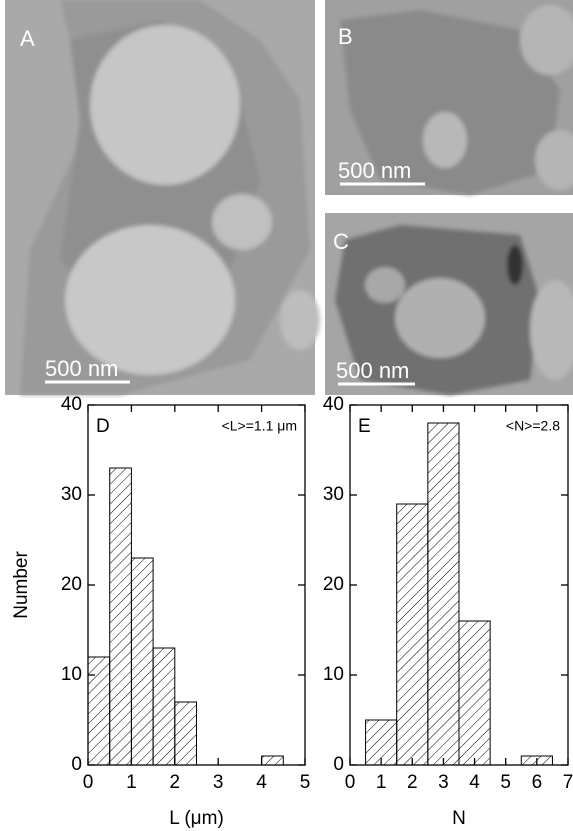 The height and width of the screenshot is (831, 573). What do you see at coordinates (449, 97) in the screenshot?
I see `tem-image-b: B 500 nm` at bounding box center [449, 97].